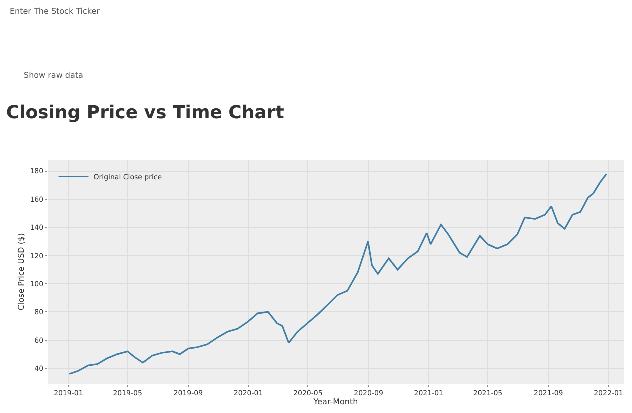 Image resolution: width=632 pixels, height=413 pixels. I want to click on text: Enter The Stock Ticker, so click(55, 11).